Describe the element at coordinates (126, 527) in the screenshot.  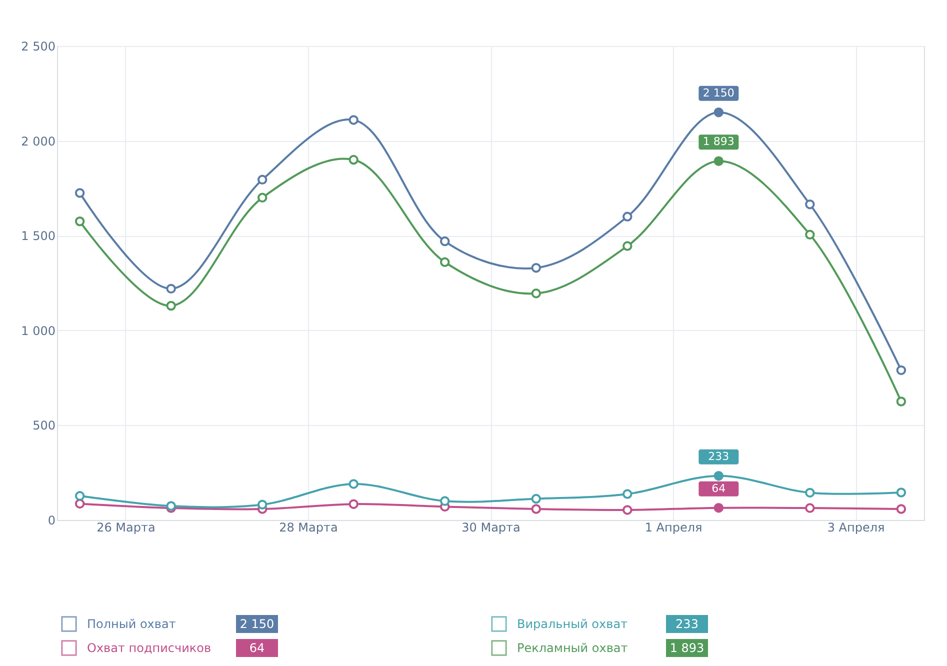
I see `x-tick-label: 26 Марта` at that location.